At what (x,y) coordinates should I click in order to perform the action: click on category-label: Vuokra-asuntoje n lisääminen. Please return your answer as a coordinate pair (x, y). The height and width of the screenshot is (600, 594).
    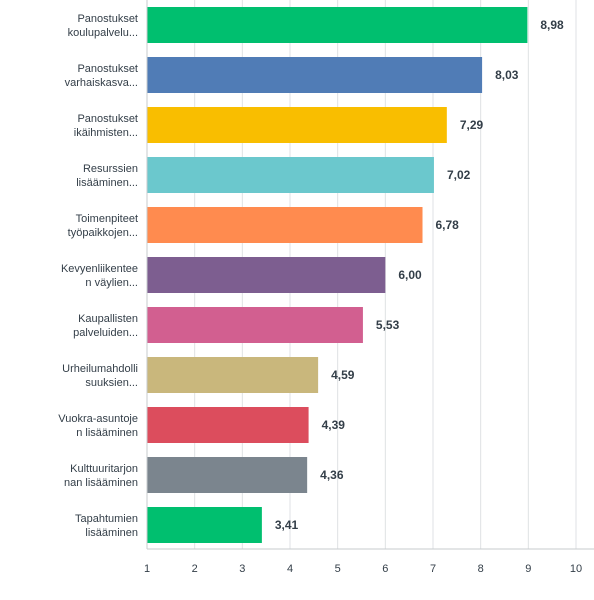
    Looking at the image, I should click on (98, 426).